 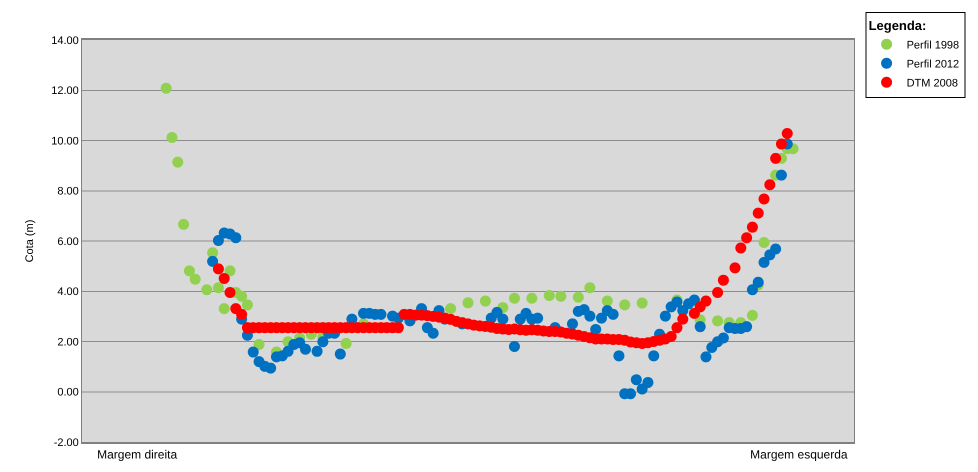 What do you see at coordinates (137, 454) in the screenshot?
I see `x-tick-label: Margem direita` at bounding box center [137, 454].